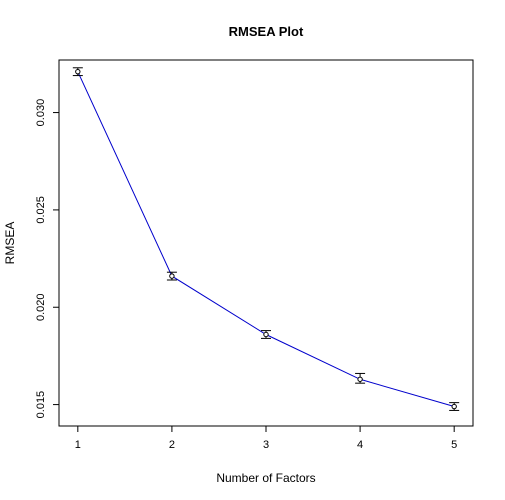 This screenshot has width=505, height=500. I want to click on y-tick-label: 0.030, so click(41, 113).